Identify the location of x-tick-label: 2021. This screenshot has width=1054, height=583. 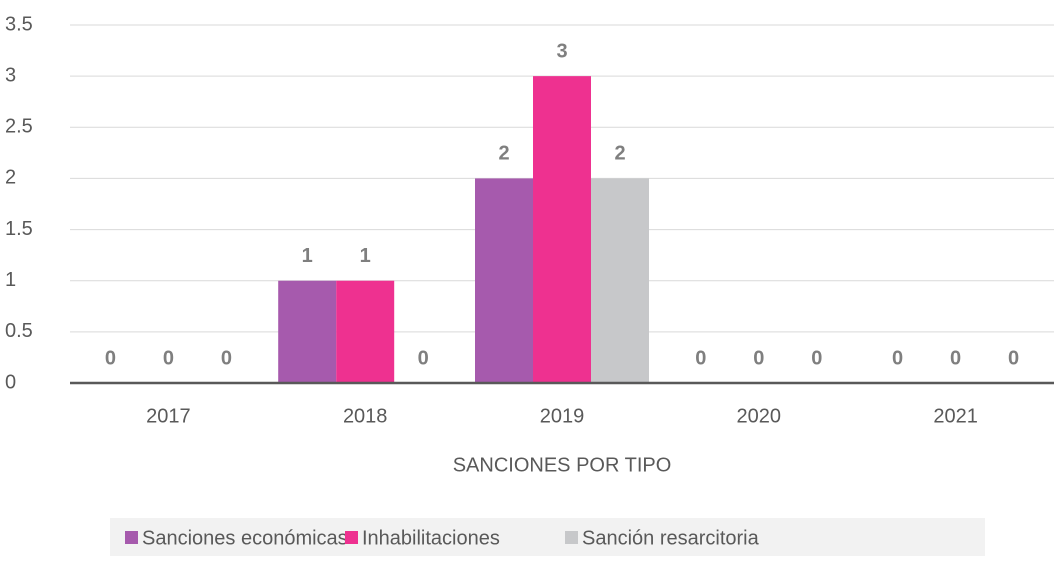
(955, 416).